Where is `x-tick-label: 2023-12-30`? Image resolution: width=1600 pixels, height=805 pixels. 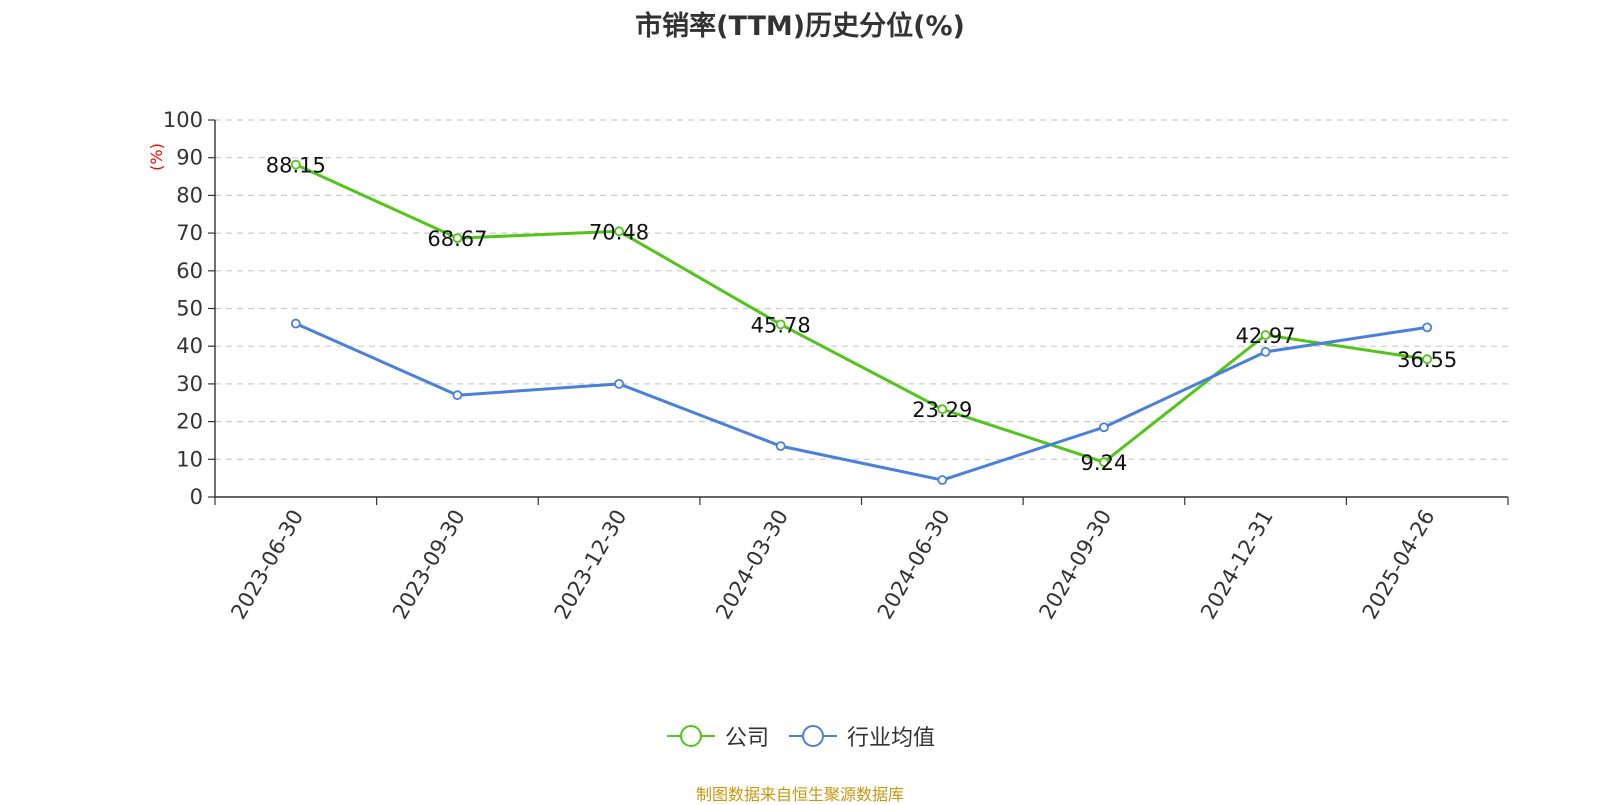 x-tick-label: 2023-12-30 is located at coordinates (591, 565).